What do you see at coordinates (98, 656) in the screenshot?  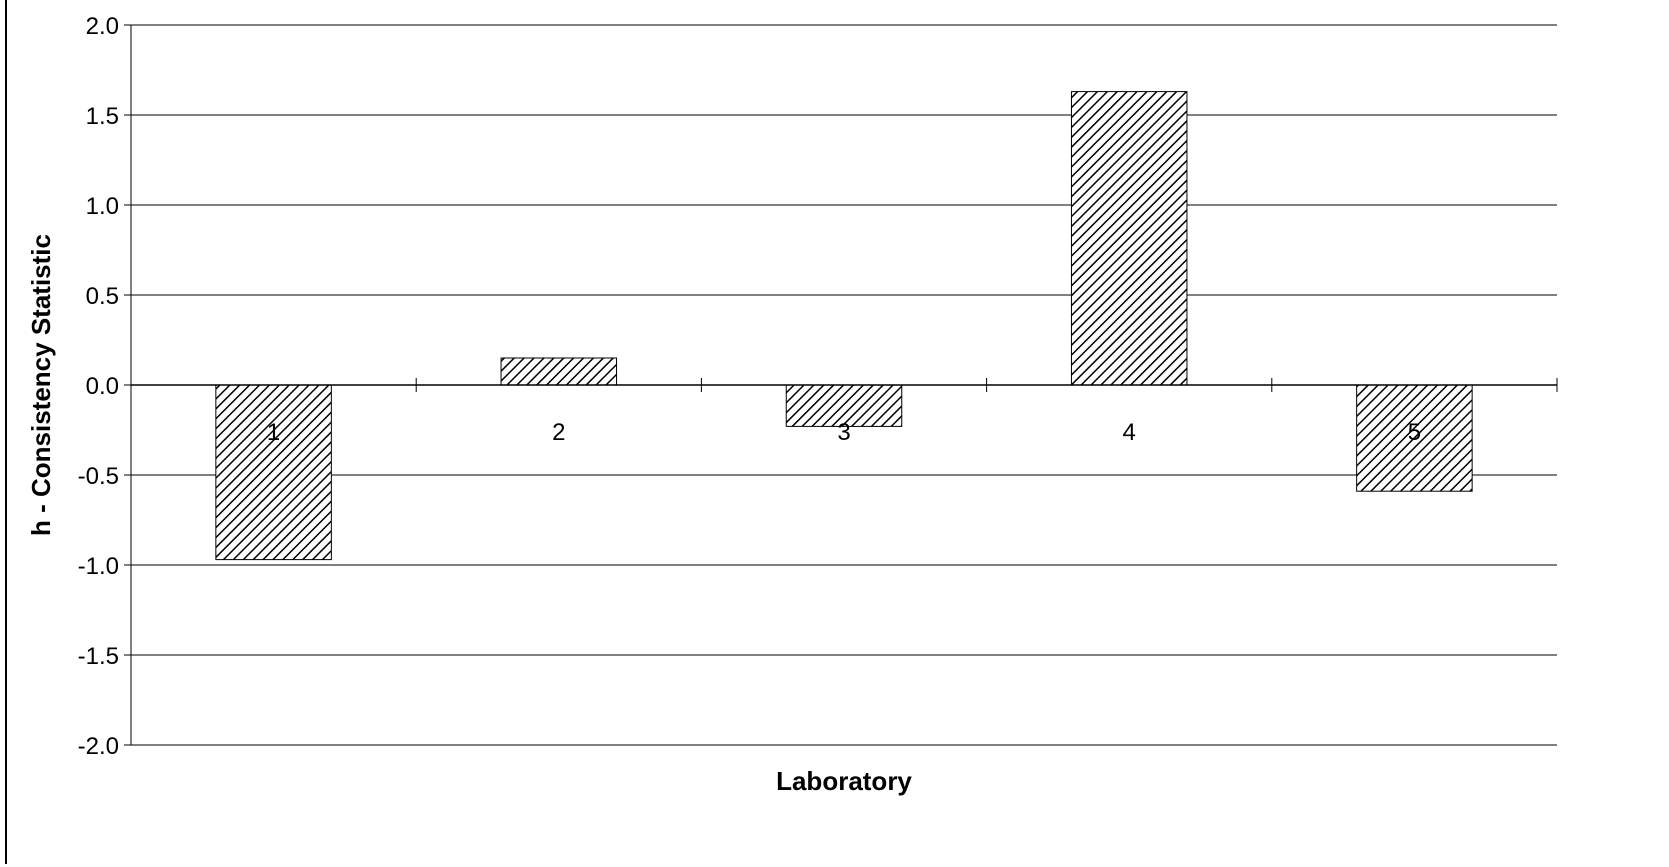 I see `y-tick-label: -1.5` at bounding box center [98, 656].